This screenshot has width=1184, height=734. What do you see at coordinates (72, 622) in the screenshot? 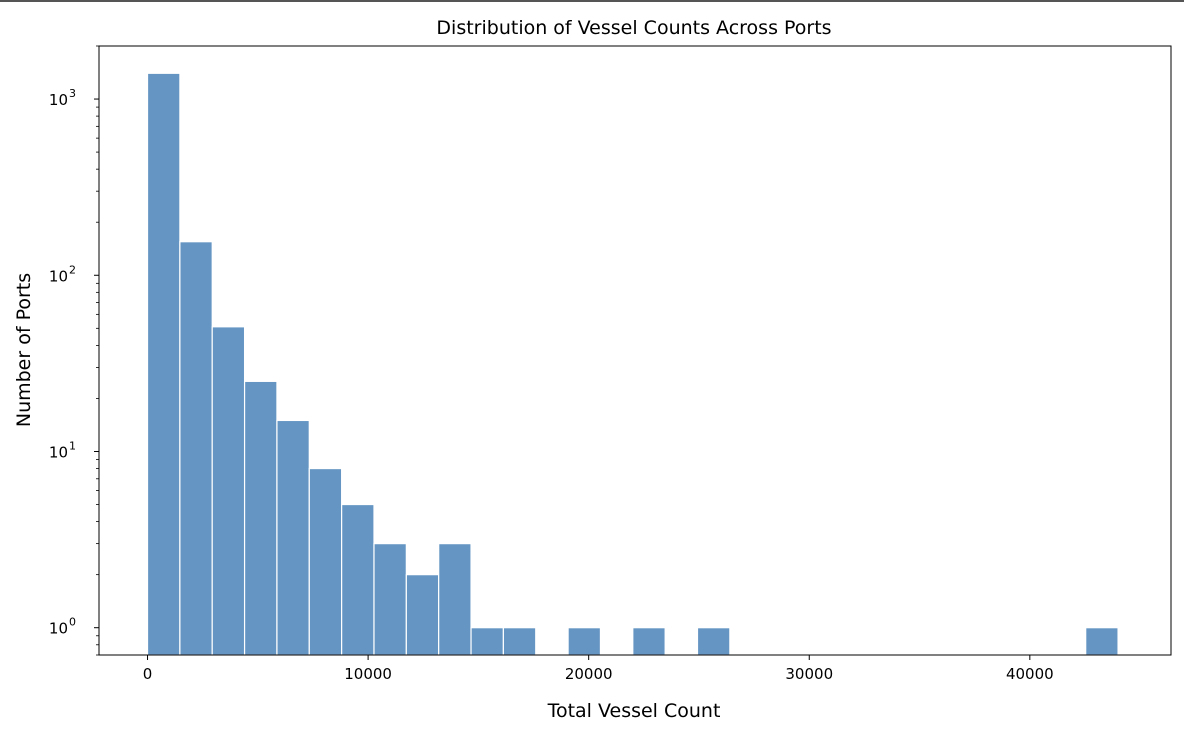
I see `y-tick-label-exponent-0: 0` at bounding box center [72, 622].